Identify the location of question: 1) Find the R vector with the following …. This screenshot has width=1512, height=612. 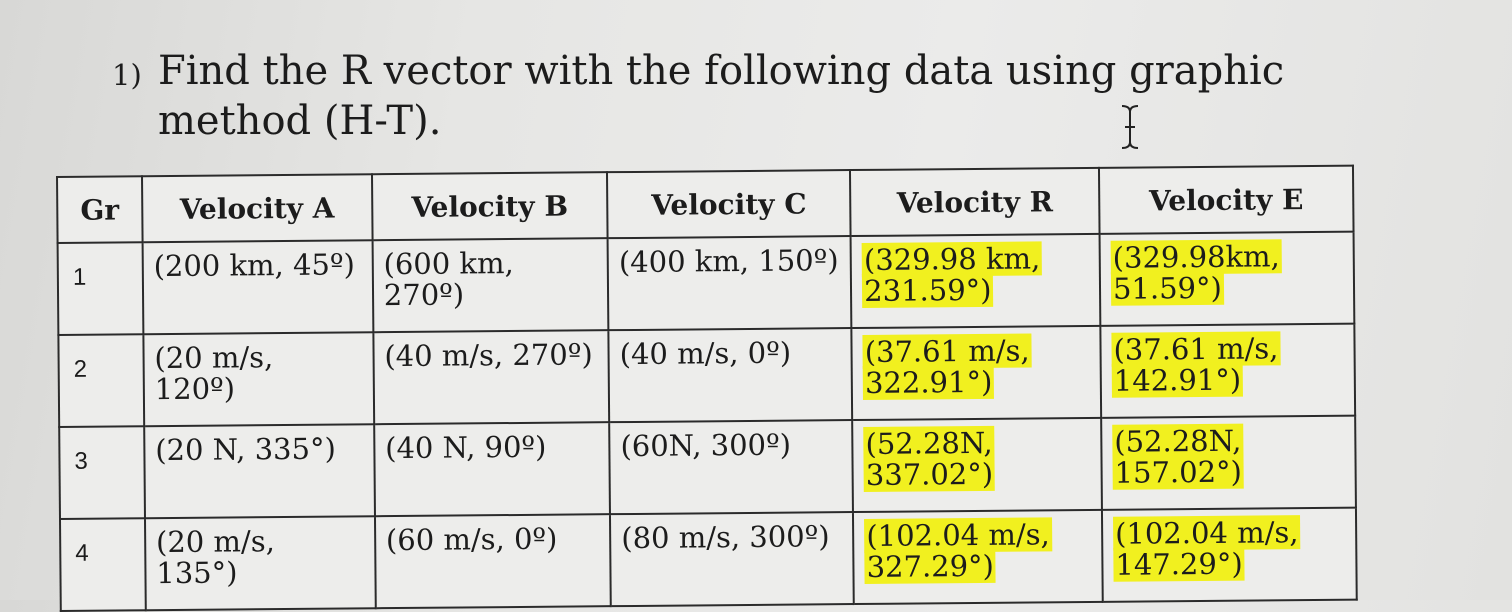
(732, 96).